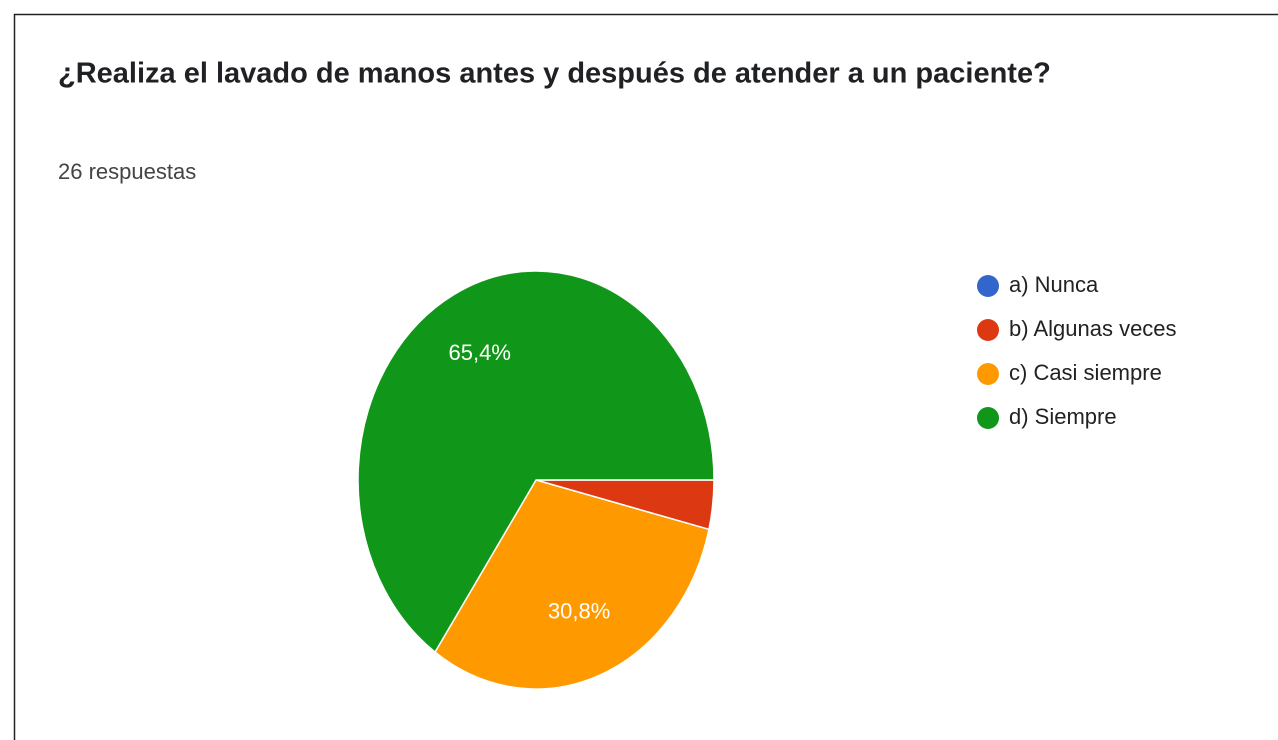 The image size is (1278, 740). Describe the element at coordinates (480, 352) in the screenshot. I see `slice-label: 65,4%` at that location.